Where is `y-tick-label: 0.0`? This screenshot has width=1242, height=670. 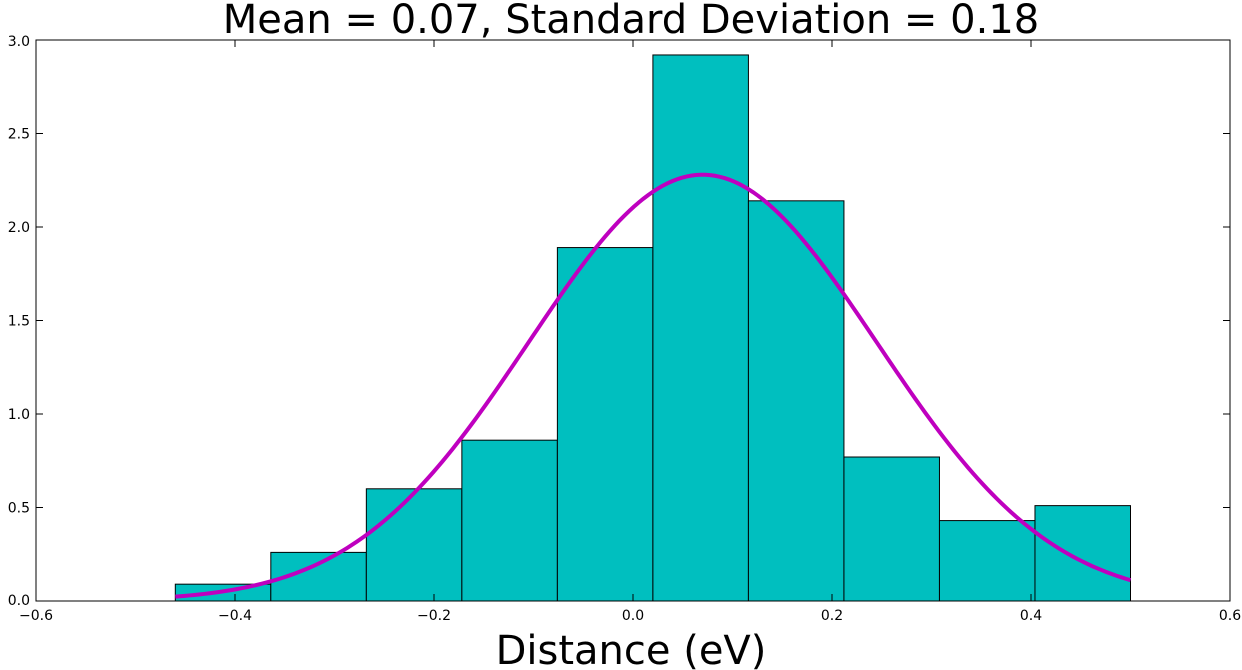
y-tick-label: 0.0 is located at coordinates (19, 601).